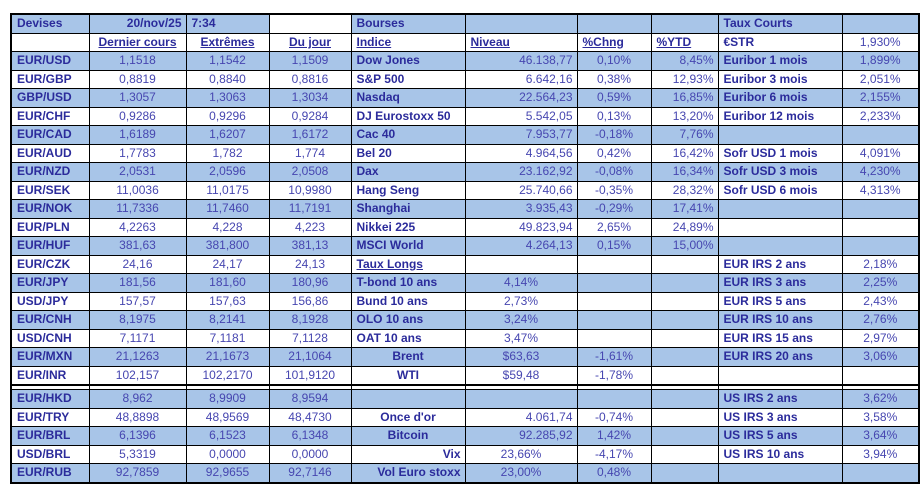 The height and width of the screenshot is (504, 923). I want to click on cell-taux-label: US IRS 5 ans, so click(780, 436).